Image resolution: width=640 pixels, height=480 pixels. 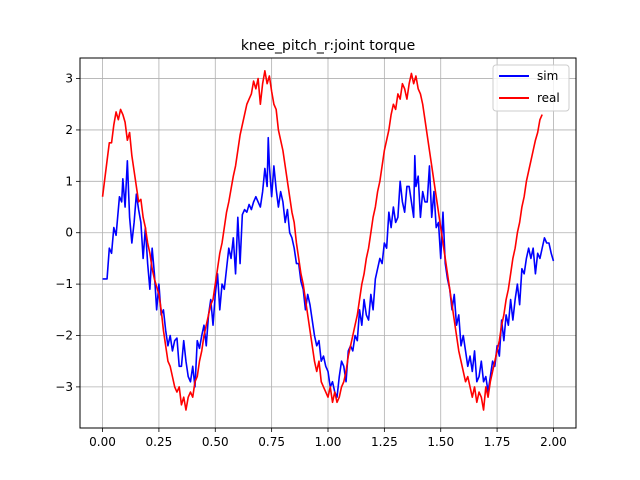 What do you see at coordinates (547, 76) in the screenshot?
I see `legend-label-sim: sim` at bounding box center [547, 76].